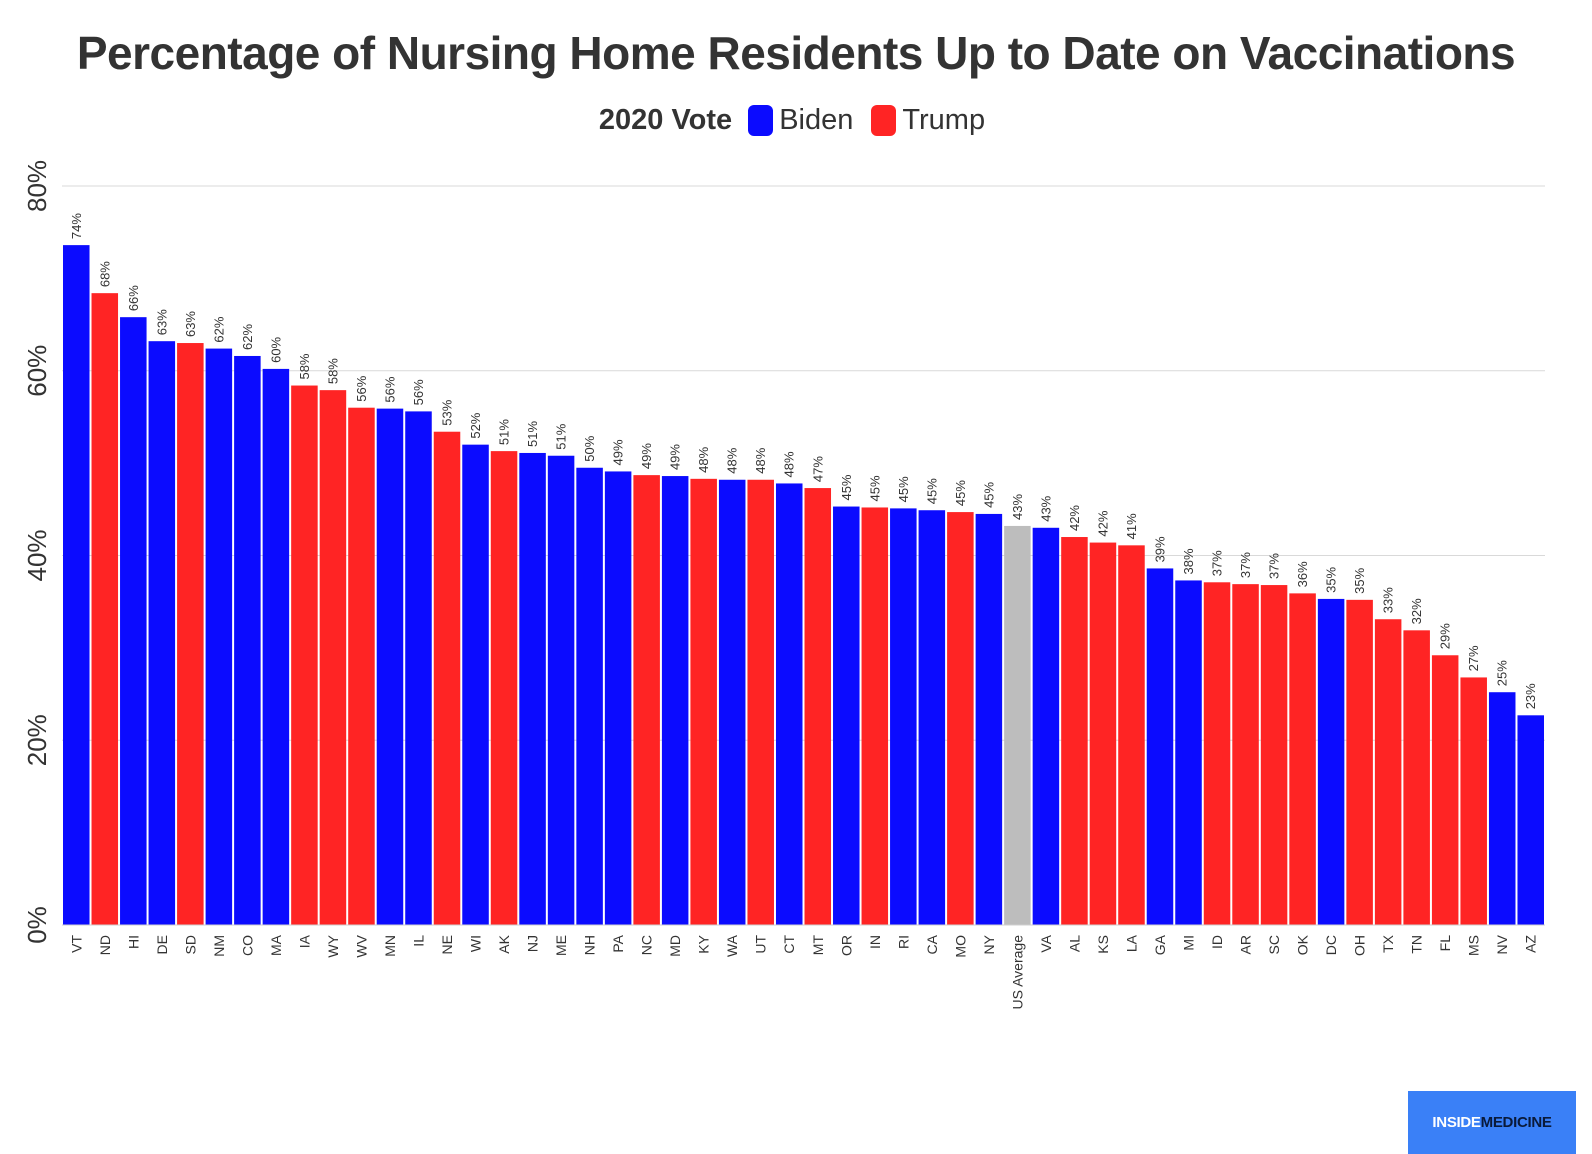  What do you see at coordinates (589, 448) in the screenshot?
I see `data-label: 50%` at bounding box center [589, 448].